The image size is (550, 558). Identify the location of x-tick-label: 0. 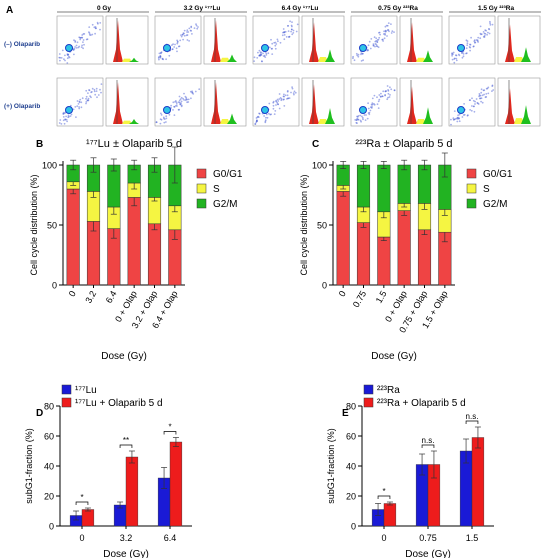
(383, 538).